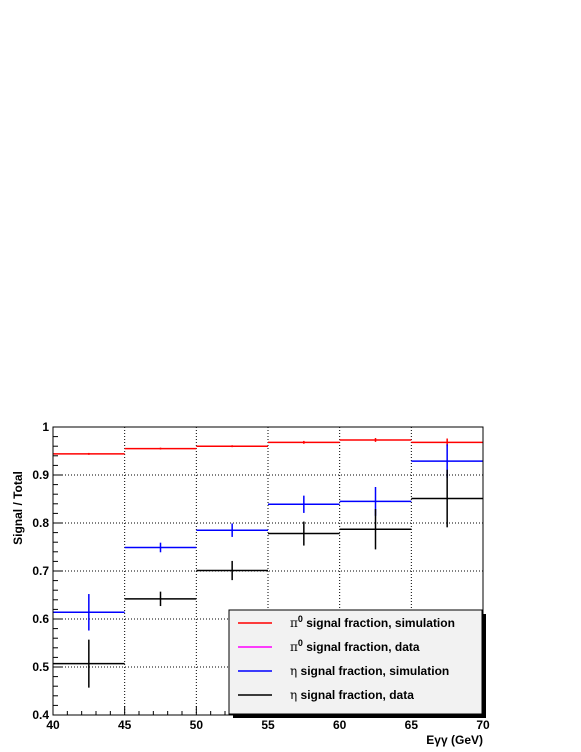  Describe the element at coordinates (483, 725) in the screenshot. I see `x-tick-label: 70` at that location.